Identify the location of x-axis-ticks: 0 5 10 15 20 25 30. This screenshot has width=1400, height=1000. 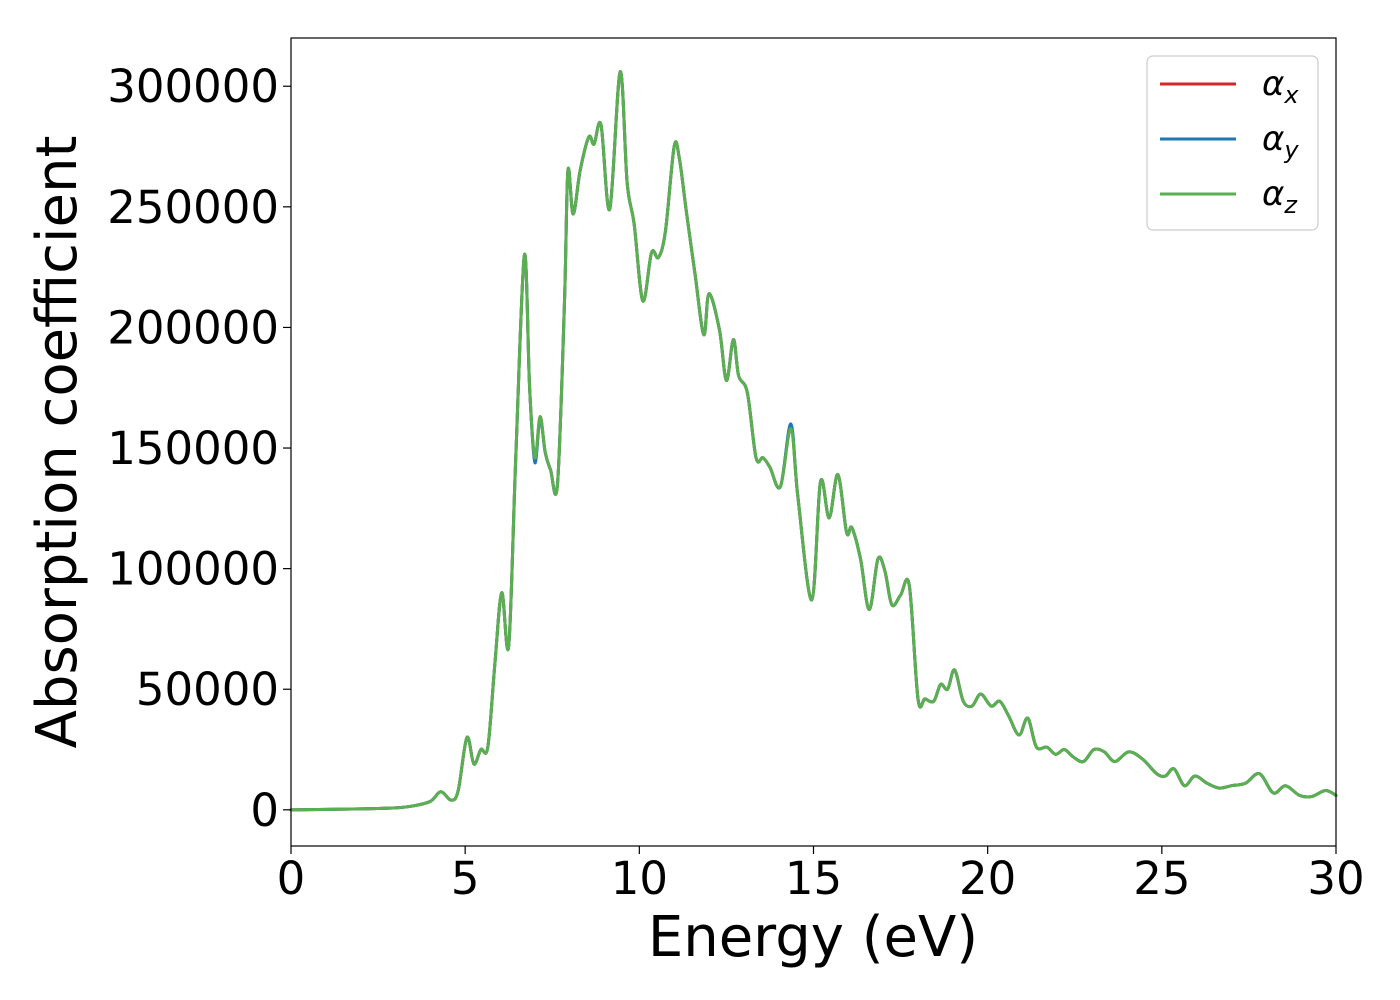
(821, 875).